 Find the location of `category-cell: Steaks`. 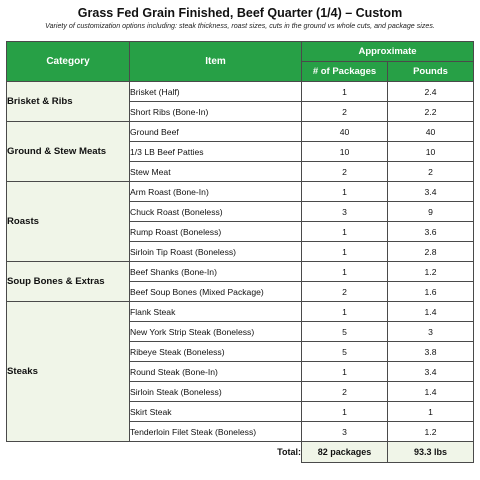

category-cell: Steaks is located at coordinates (68, 371).